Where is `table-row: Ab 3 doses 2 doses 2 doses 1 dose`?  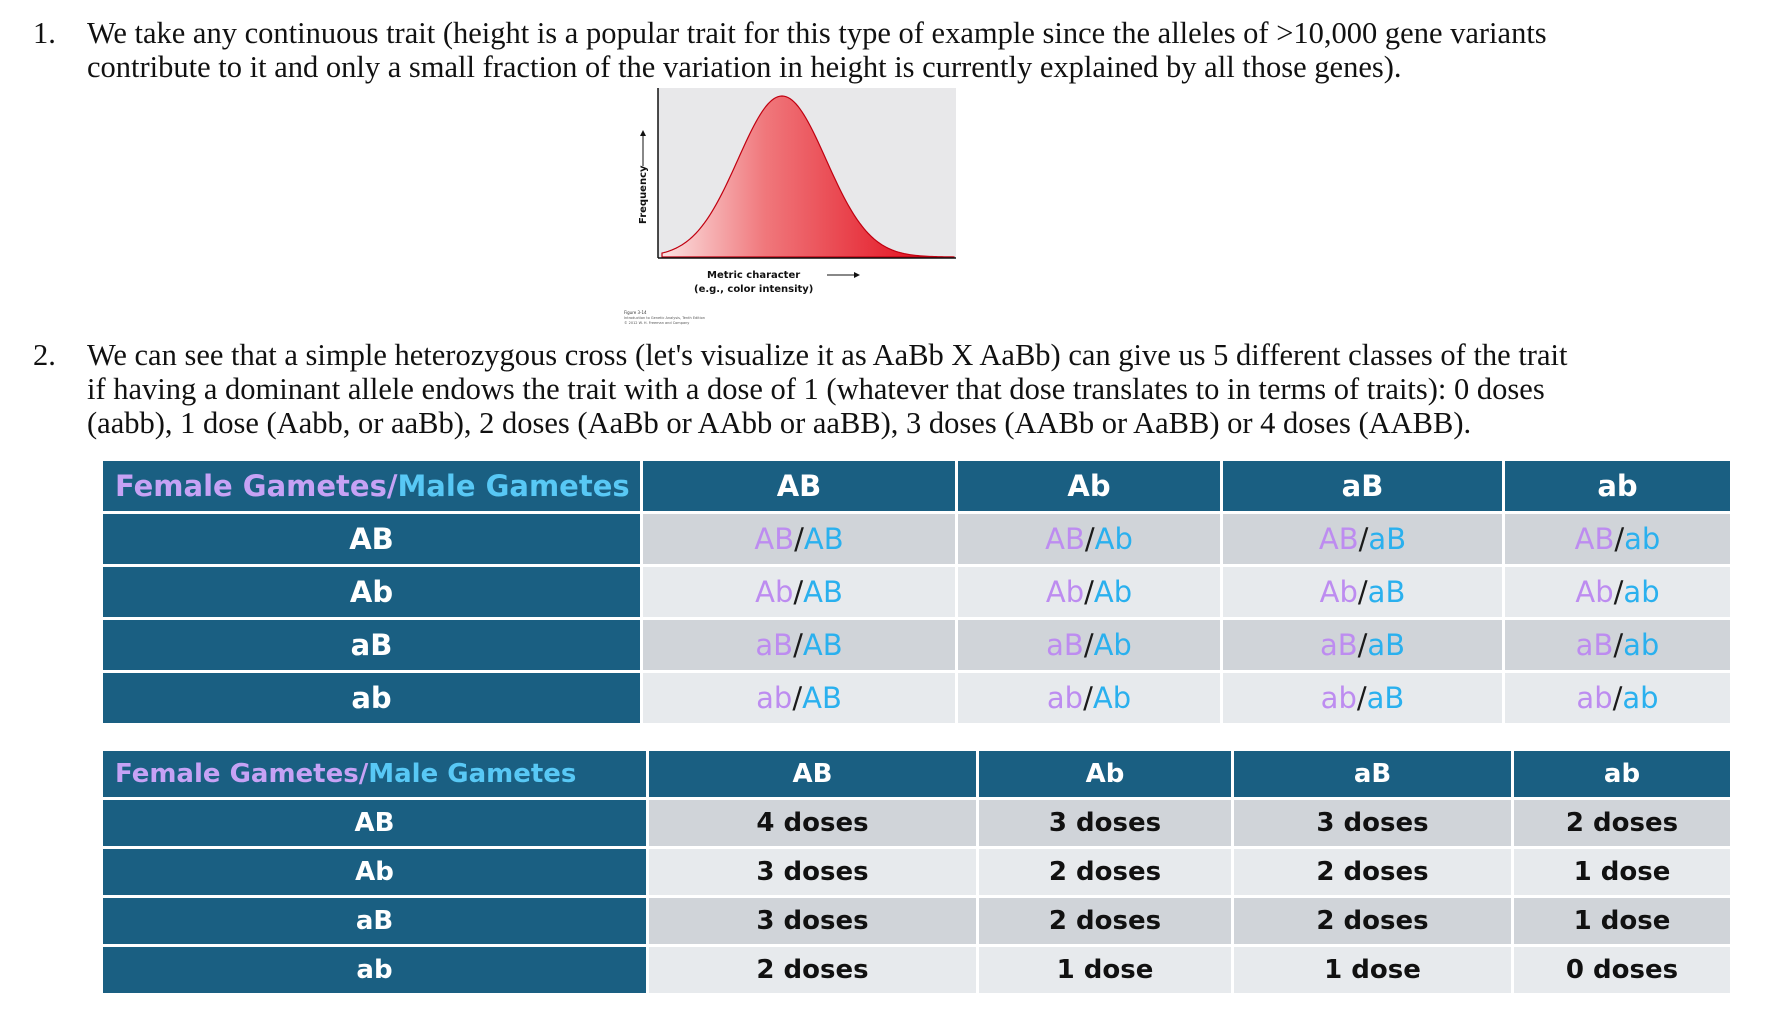 table-row: Ab 3 doses 2 doses 2 doses 1 dose is located at coordinates (916, 872).